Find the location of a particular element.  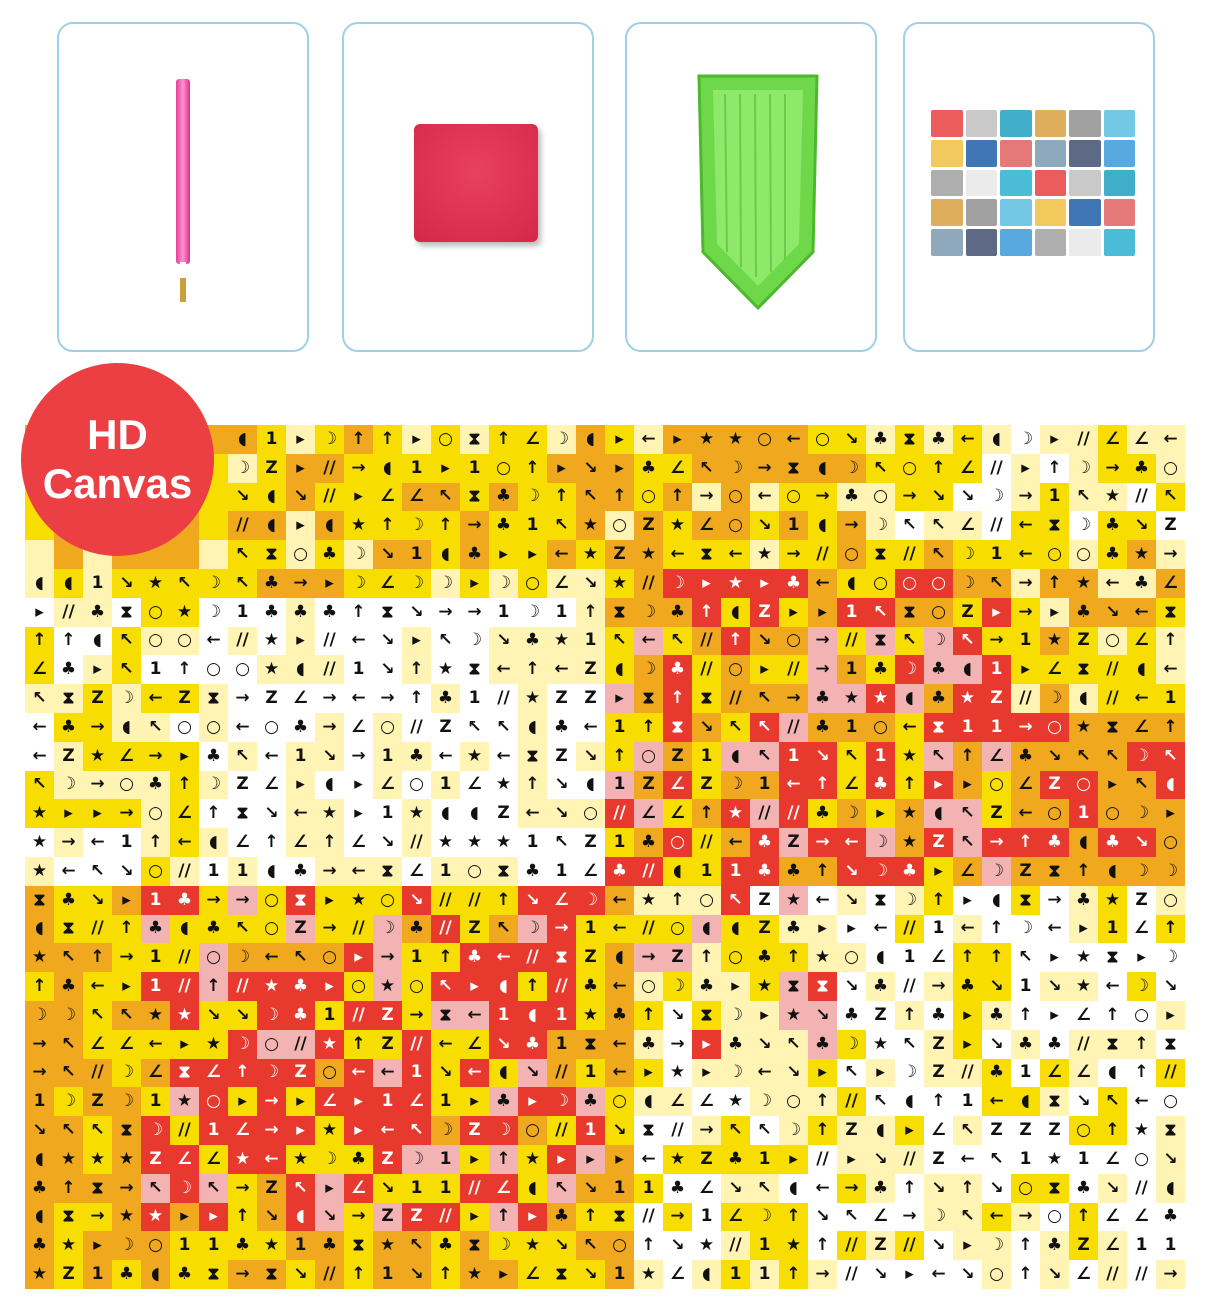

tray-card is located at coordinates (751, 187).